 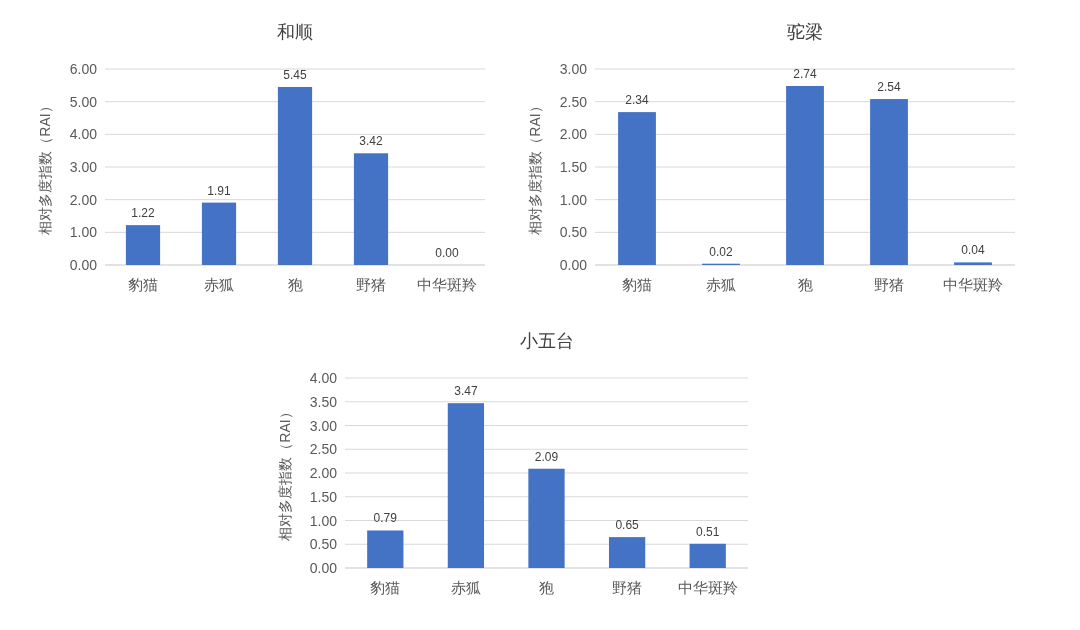 I want to click on data-label: 0.04, so click(x=973, y=250).